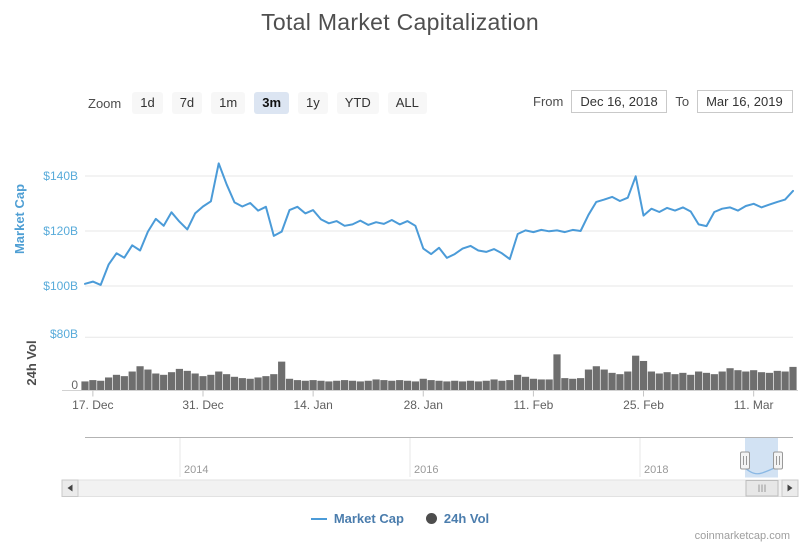  I want to click on legend-item-market-cap: Market Cap, so click(357, 518).